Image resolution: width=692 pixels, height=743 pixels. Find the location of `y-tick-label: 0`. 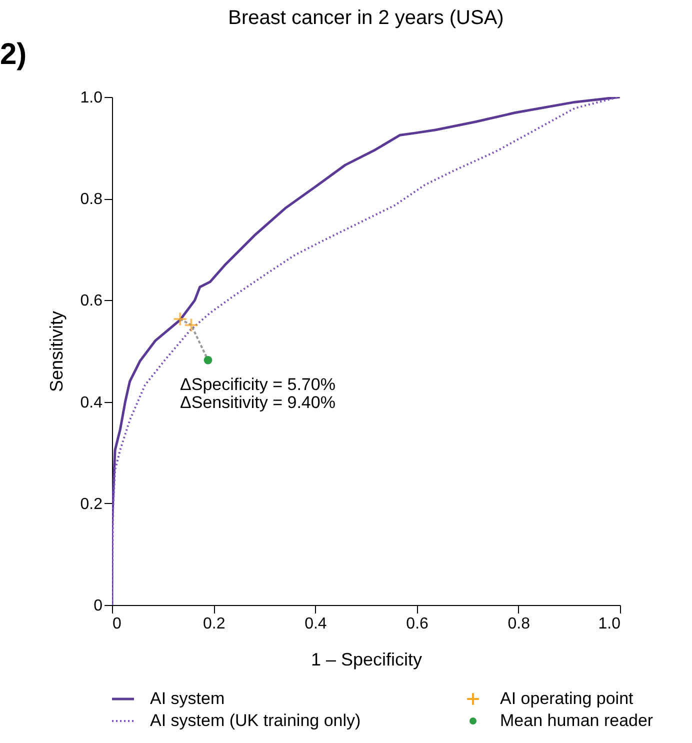

y-tick-label: 0 is located at coordinates (98, 606).